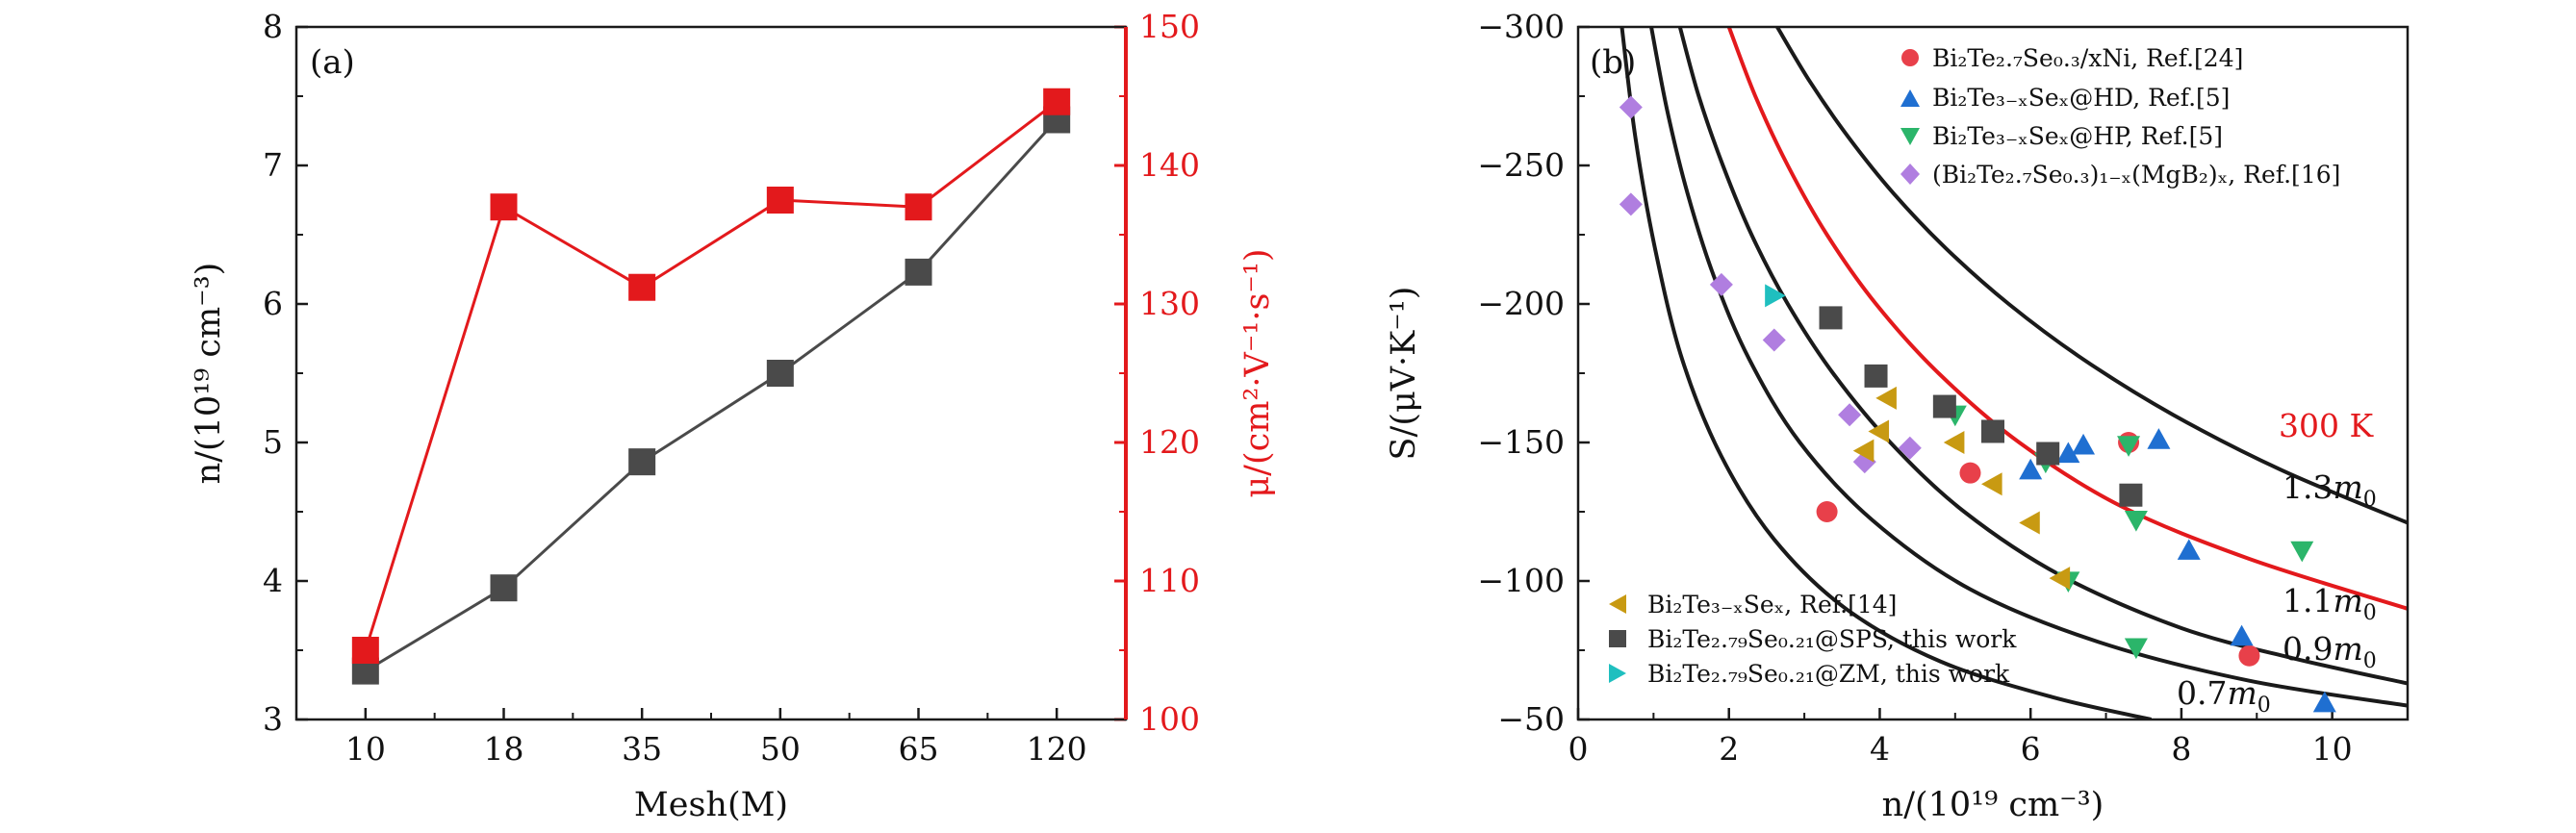 The height and width of the screenshot is (833, 2576). I want to click on panel-b-xlabel: n/(10¹⁹ cm⁻³), so click(1993, 805).